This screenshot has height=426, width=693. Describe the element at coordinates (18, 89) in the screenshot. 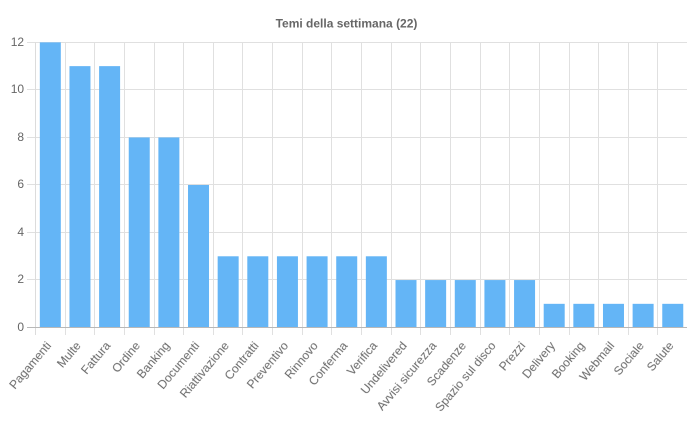

I see `svg-text: 10` at that location.